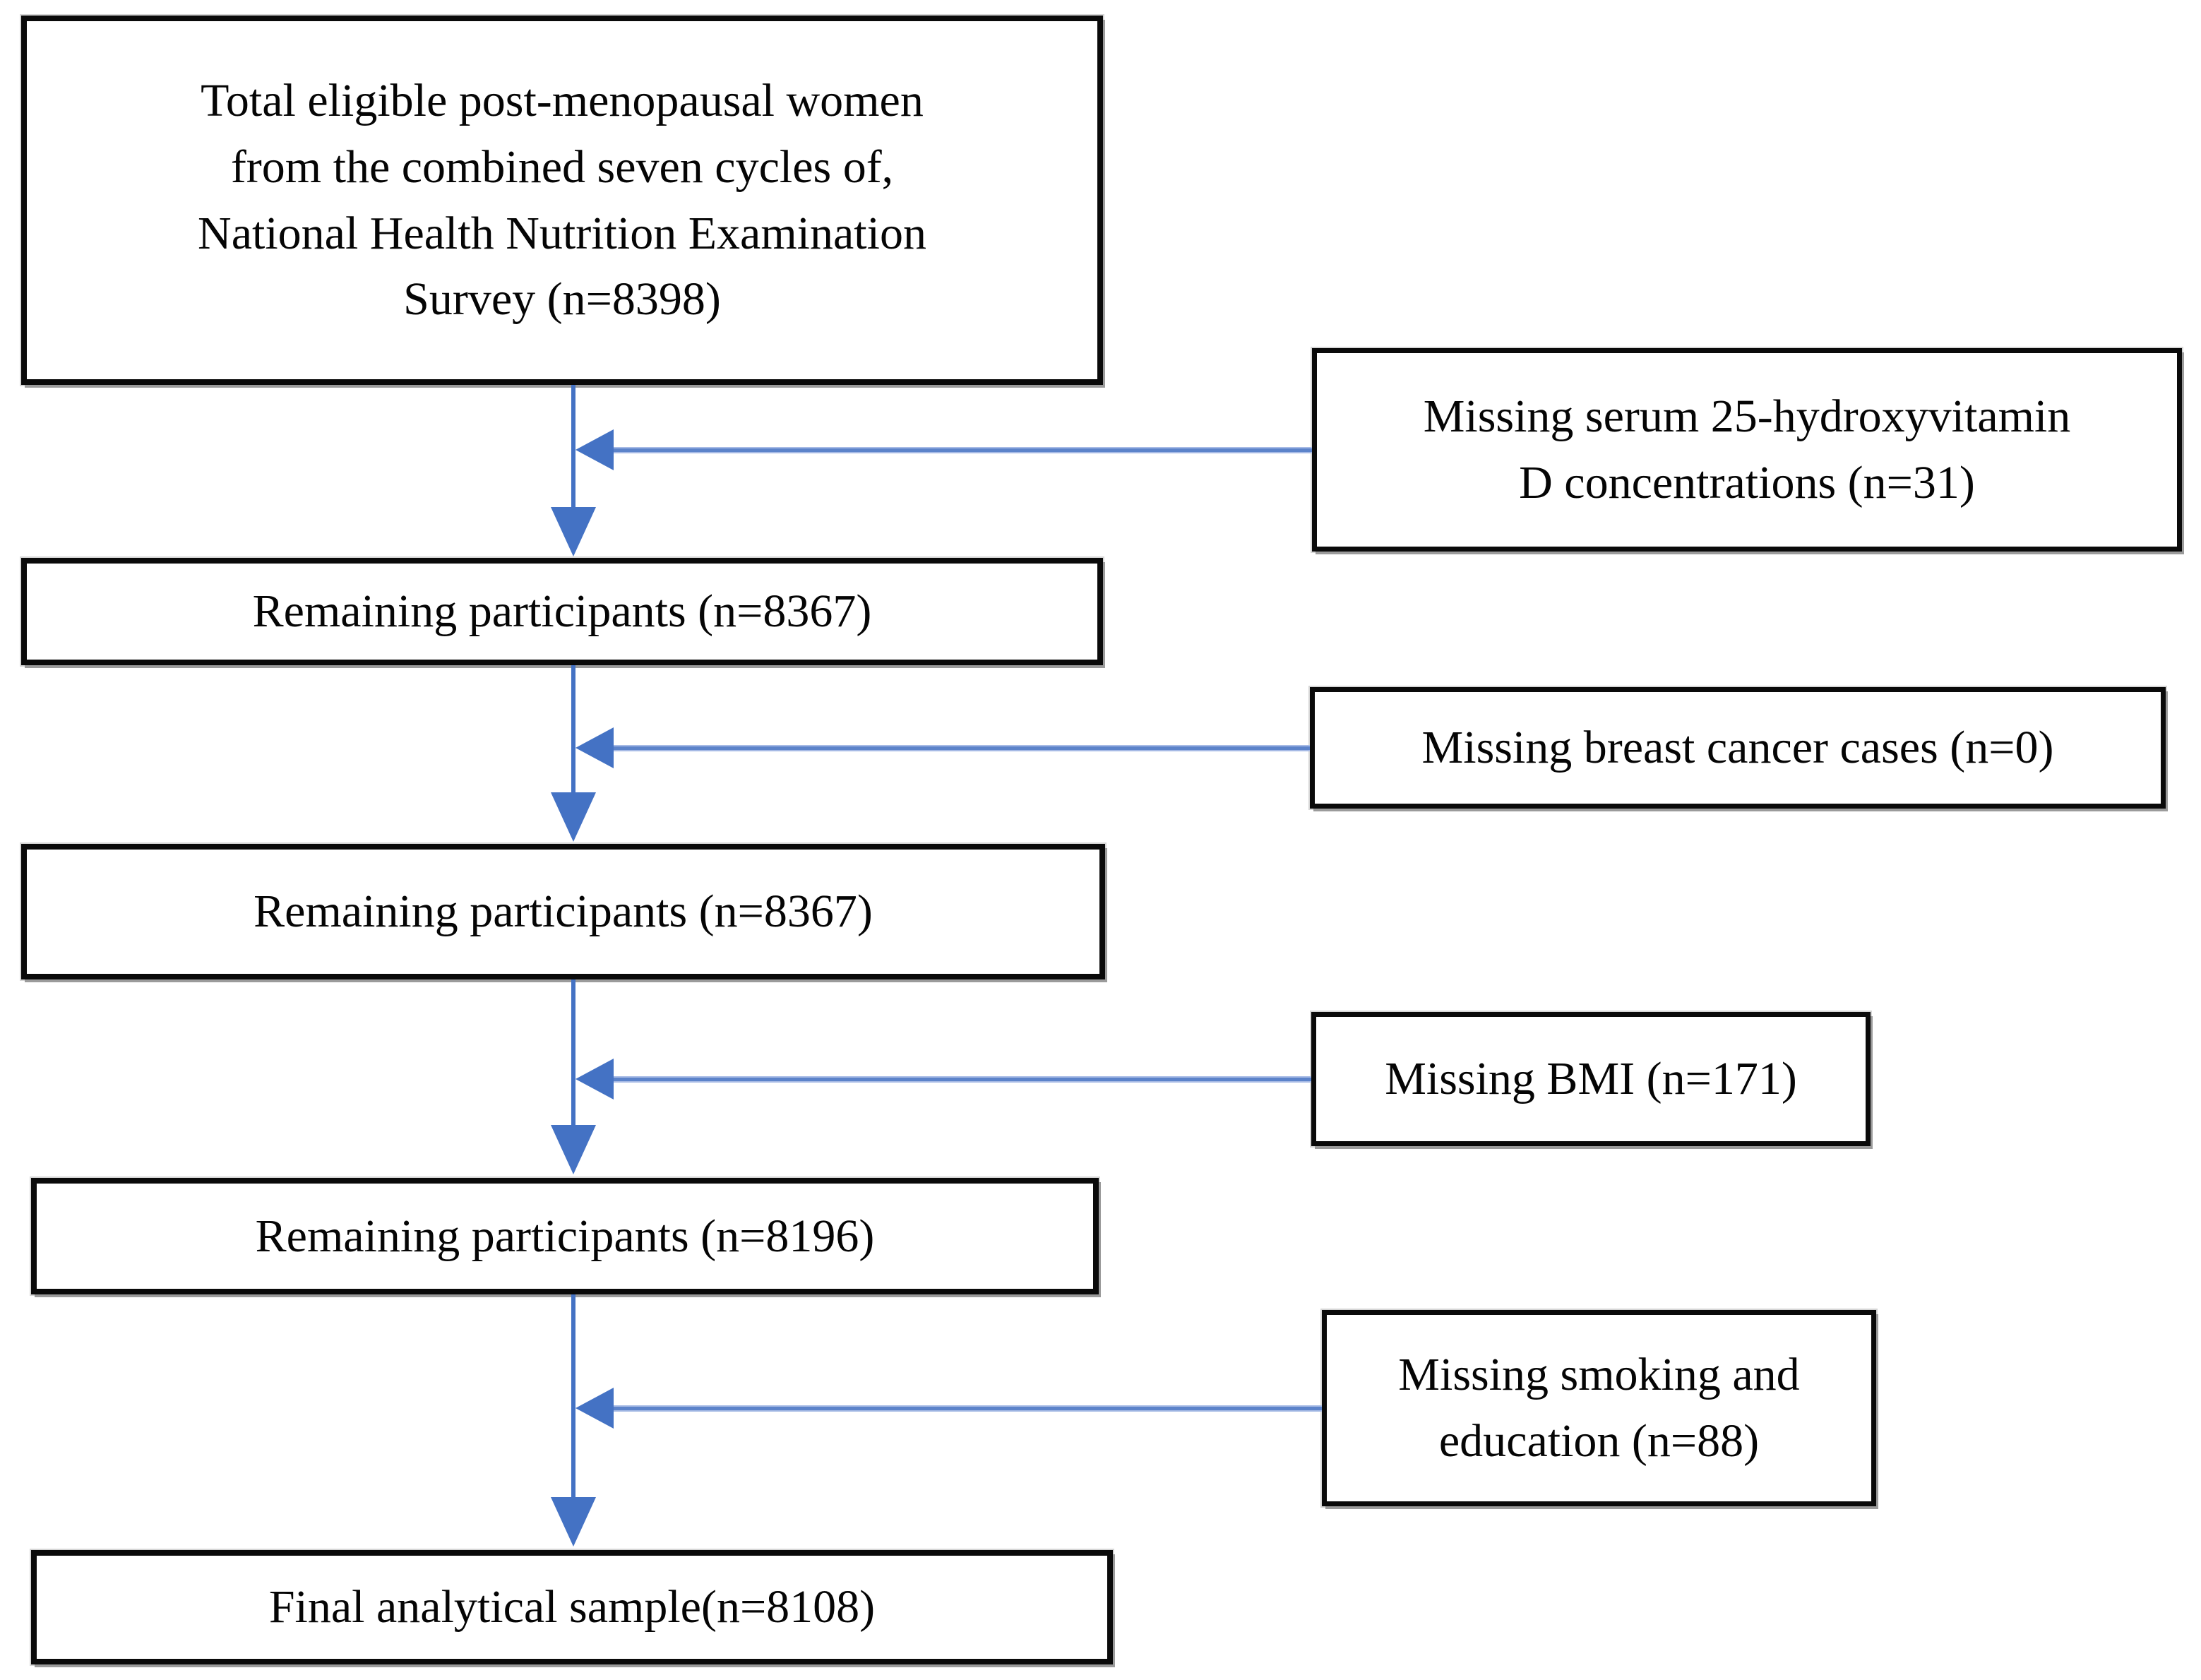 The height and width of the screenshot is (1680, 2201). I want to click on flow-box-remaining-2: Remaining participants (n=8367), so click(563, 912).